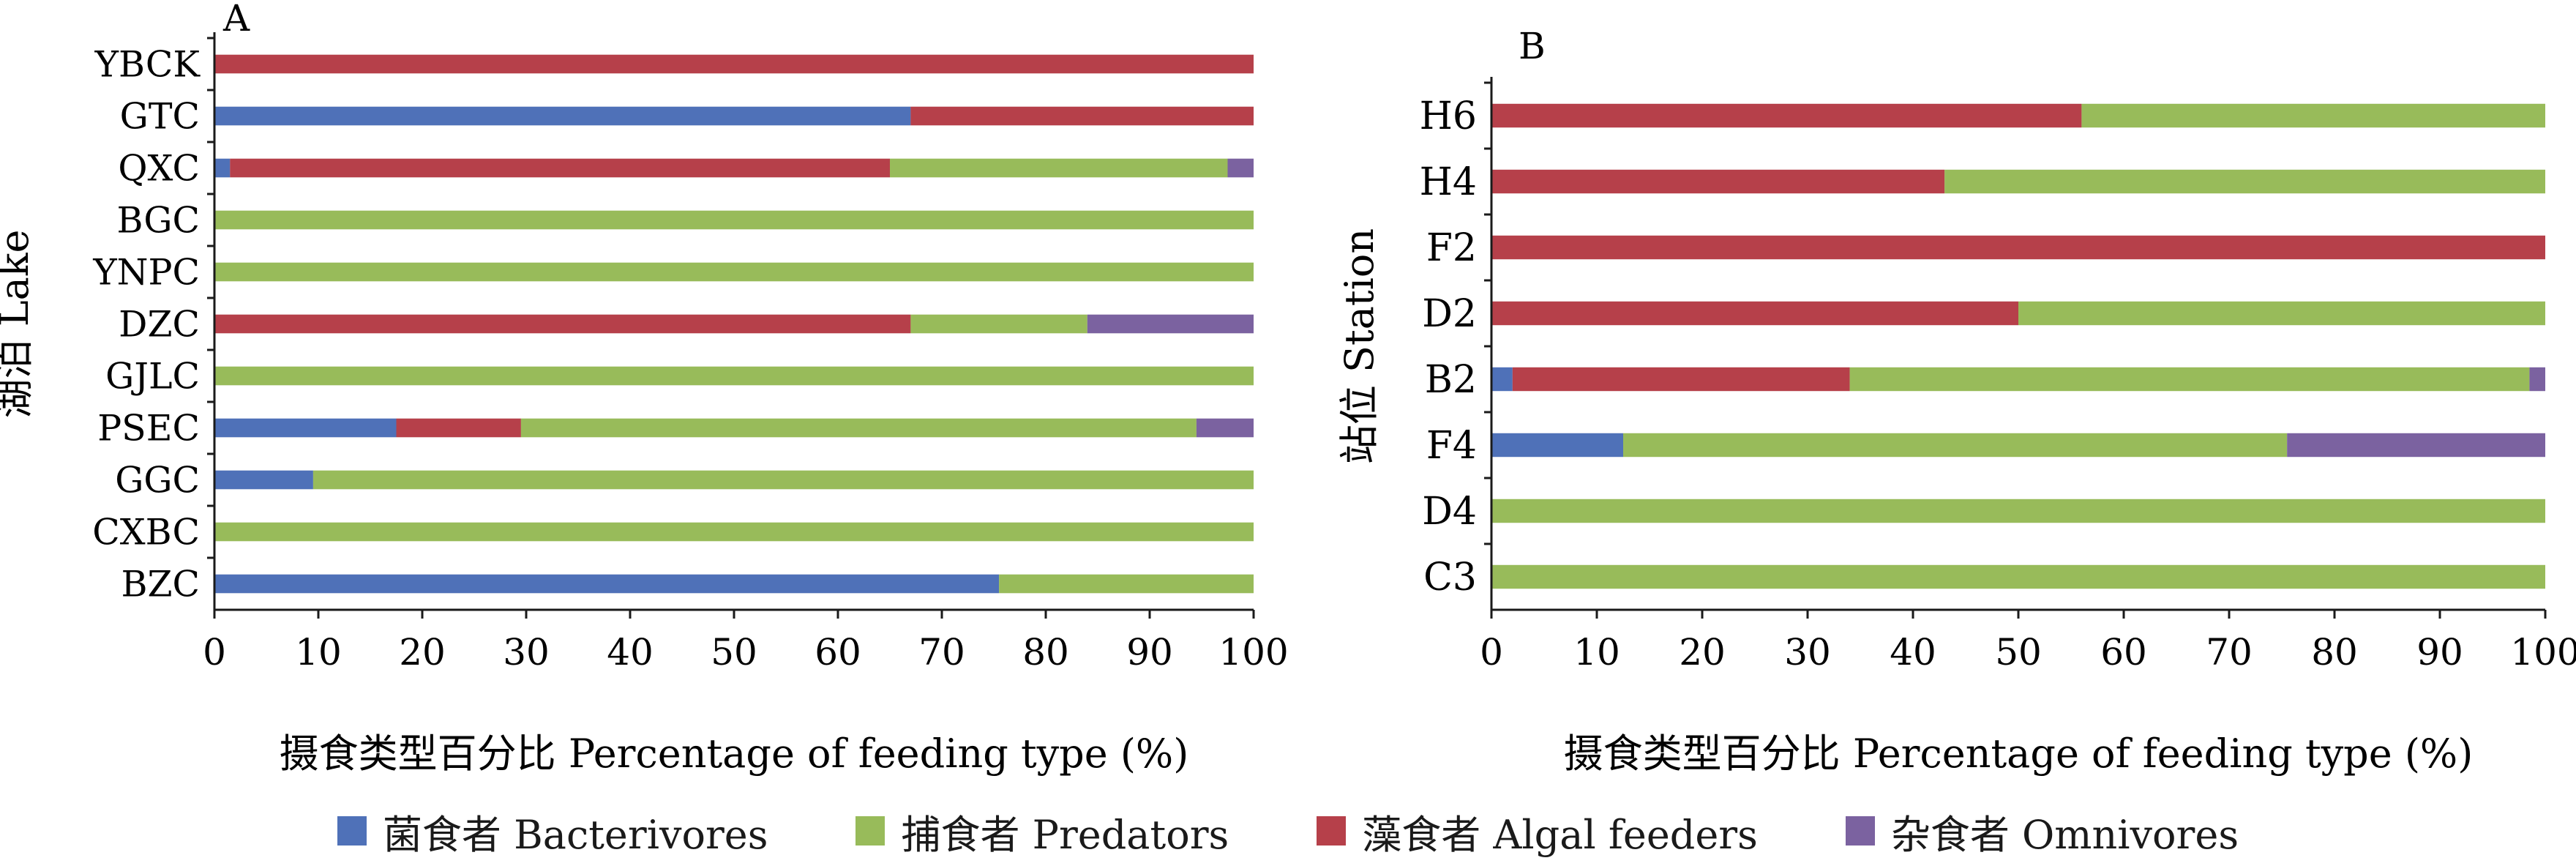 Image resolution: width=2576 pixels, height=866 pixels. Describe the element at coordinates (1359, 346) in the screenshot. I see `y-axis-title: 站位 Station` at that location.